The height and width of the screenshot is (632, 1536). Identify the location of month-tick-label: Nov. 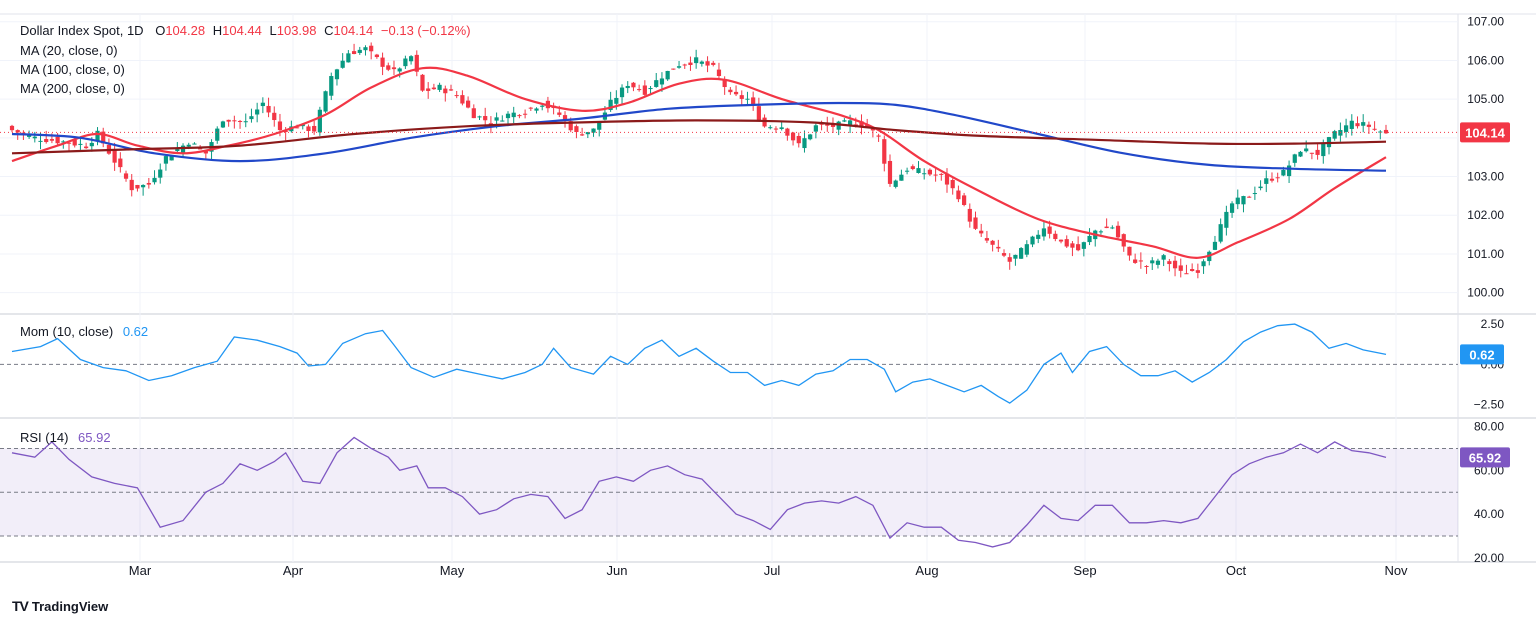
(1396, 570).